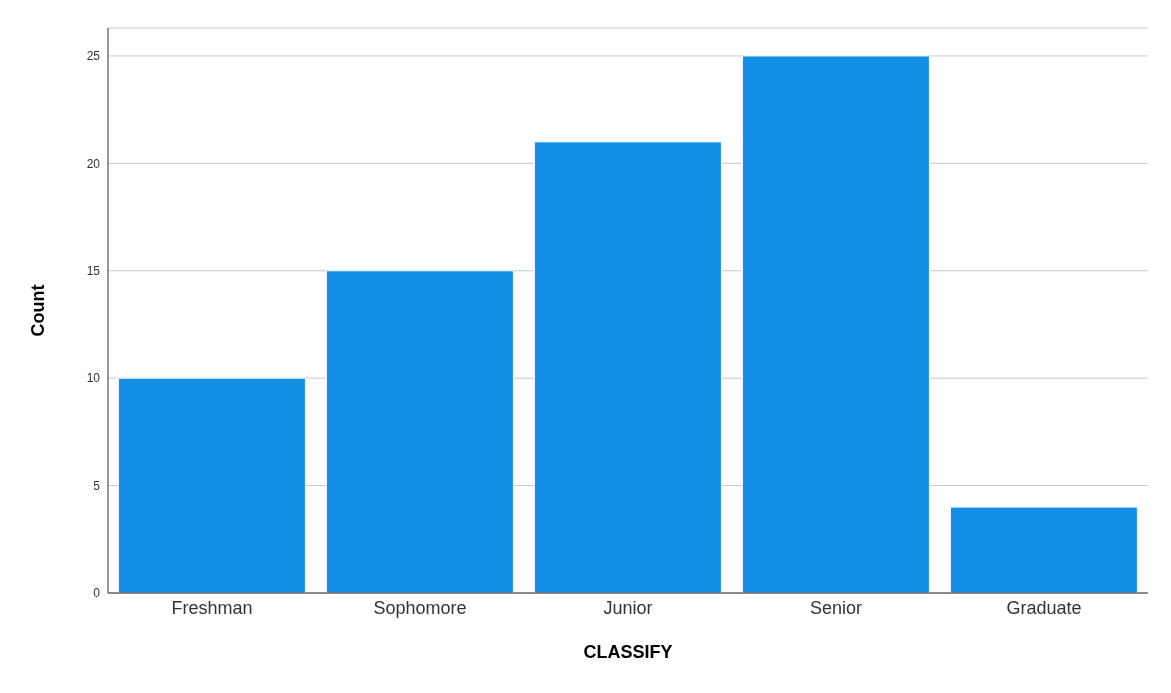 Image resolution: width=1171 pixels, height=693 pixels. I want to click on y-tick-label: 0, so click(97, 593).